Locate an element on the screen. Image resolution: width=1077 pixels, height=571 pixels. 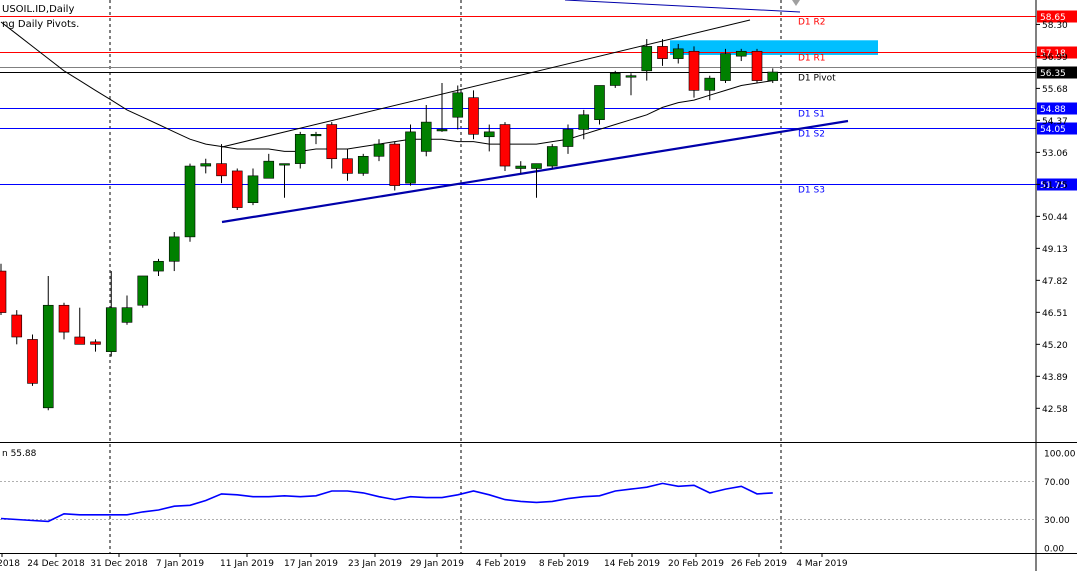
price-tick-label: 47.82 is located at coordinates (1055, 282).